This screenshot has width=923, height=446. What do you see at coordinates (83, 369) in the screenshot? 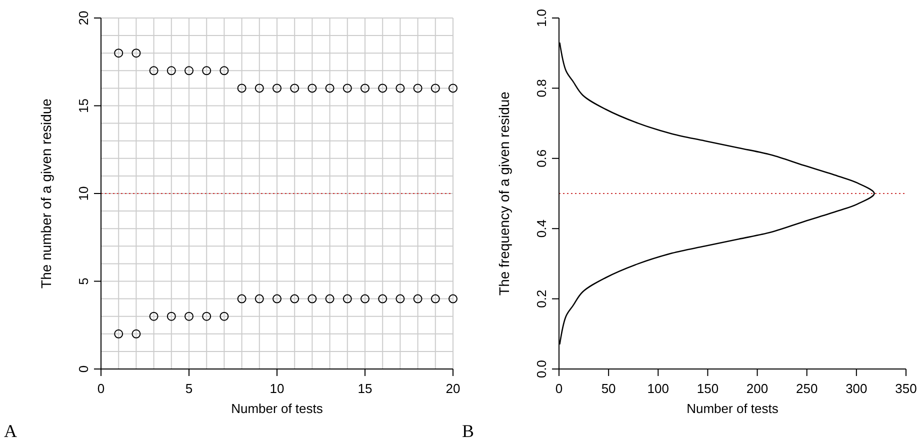
I see `y-tick-label: 0` at bounding box center [83, 369].